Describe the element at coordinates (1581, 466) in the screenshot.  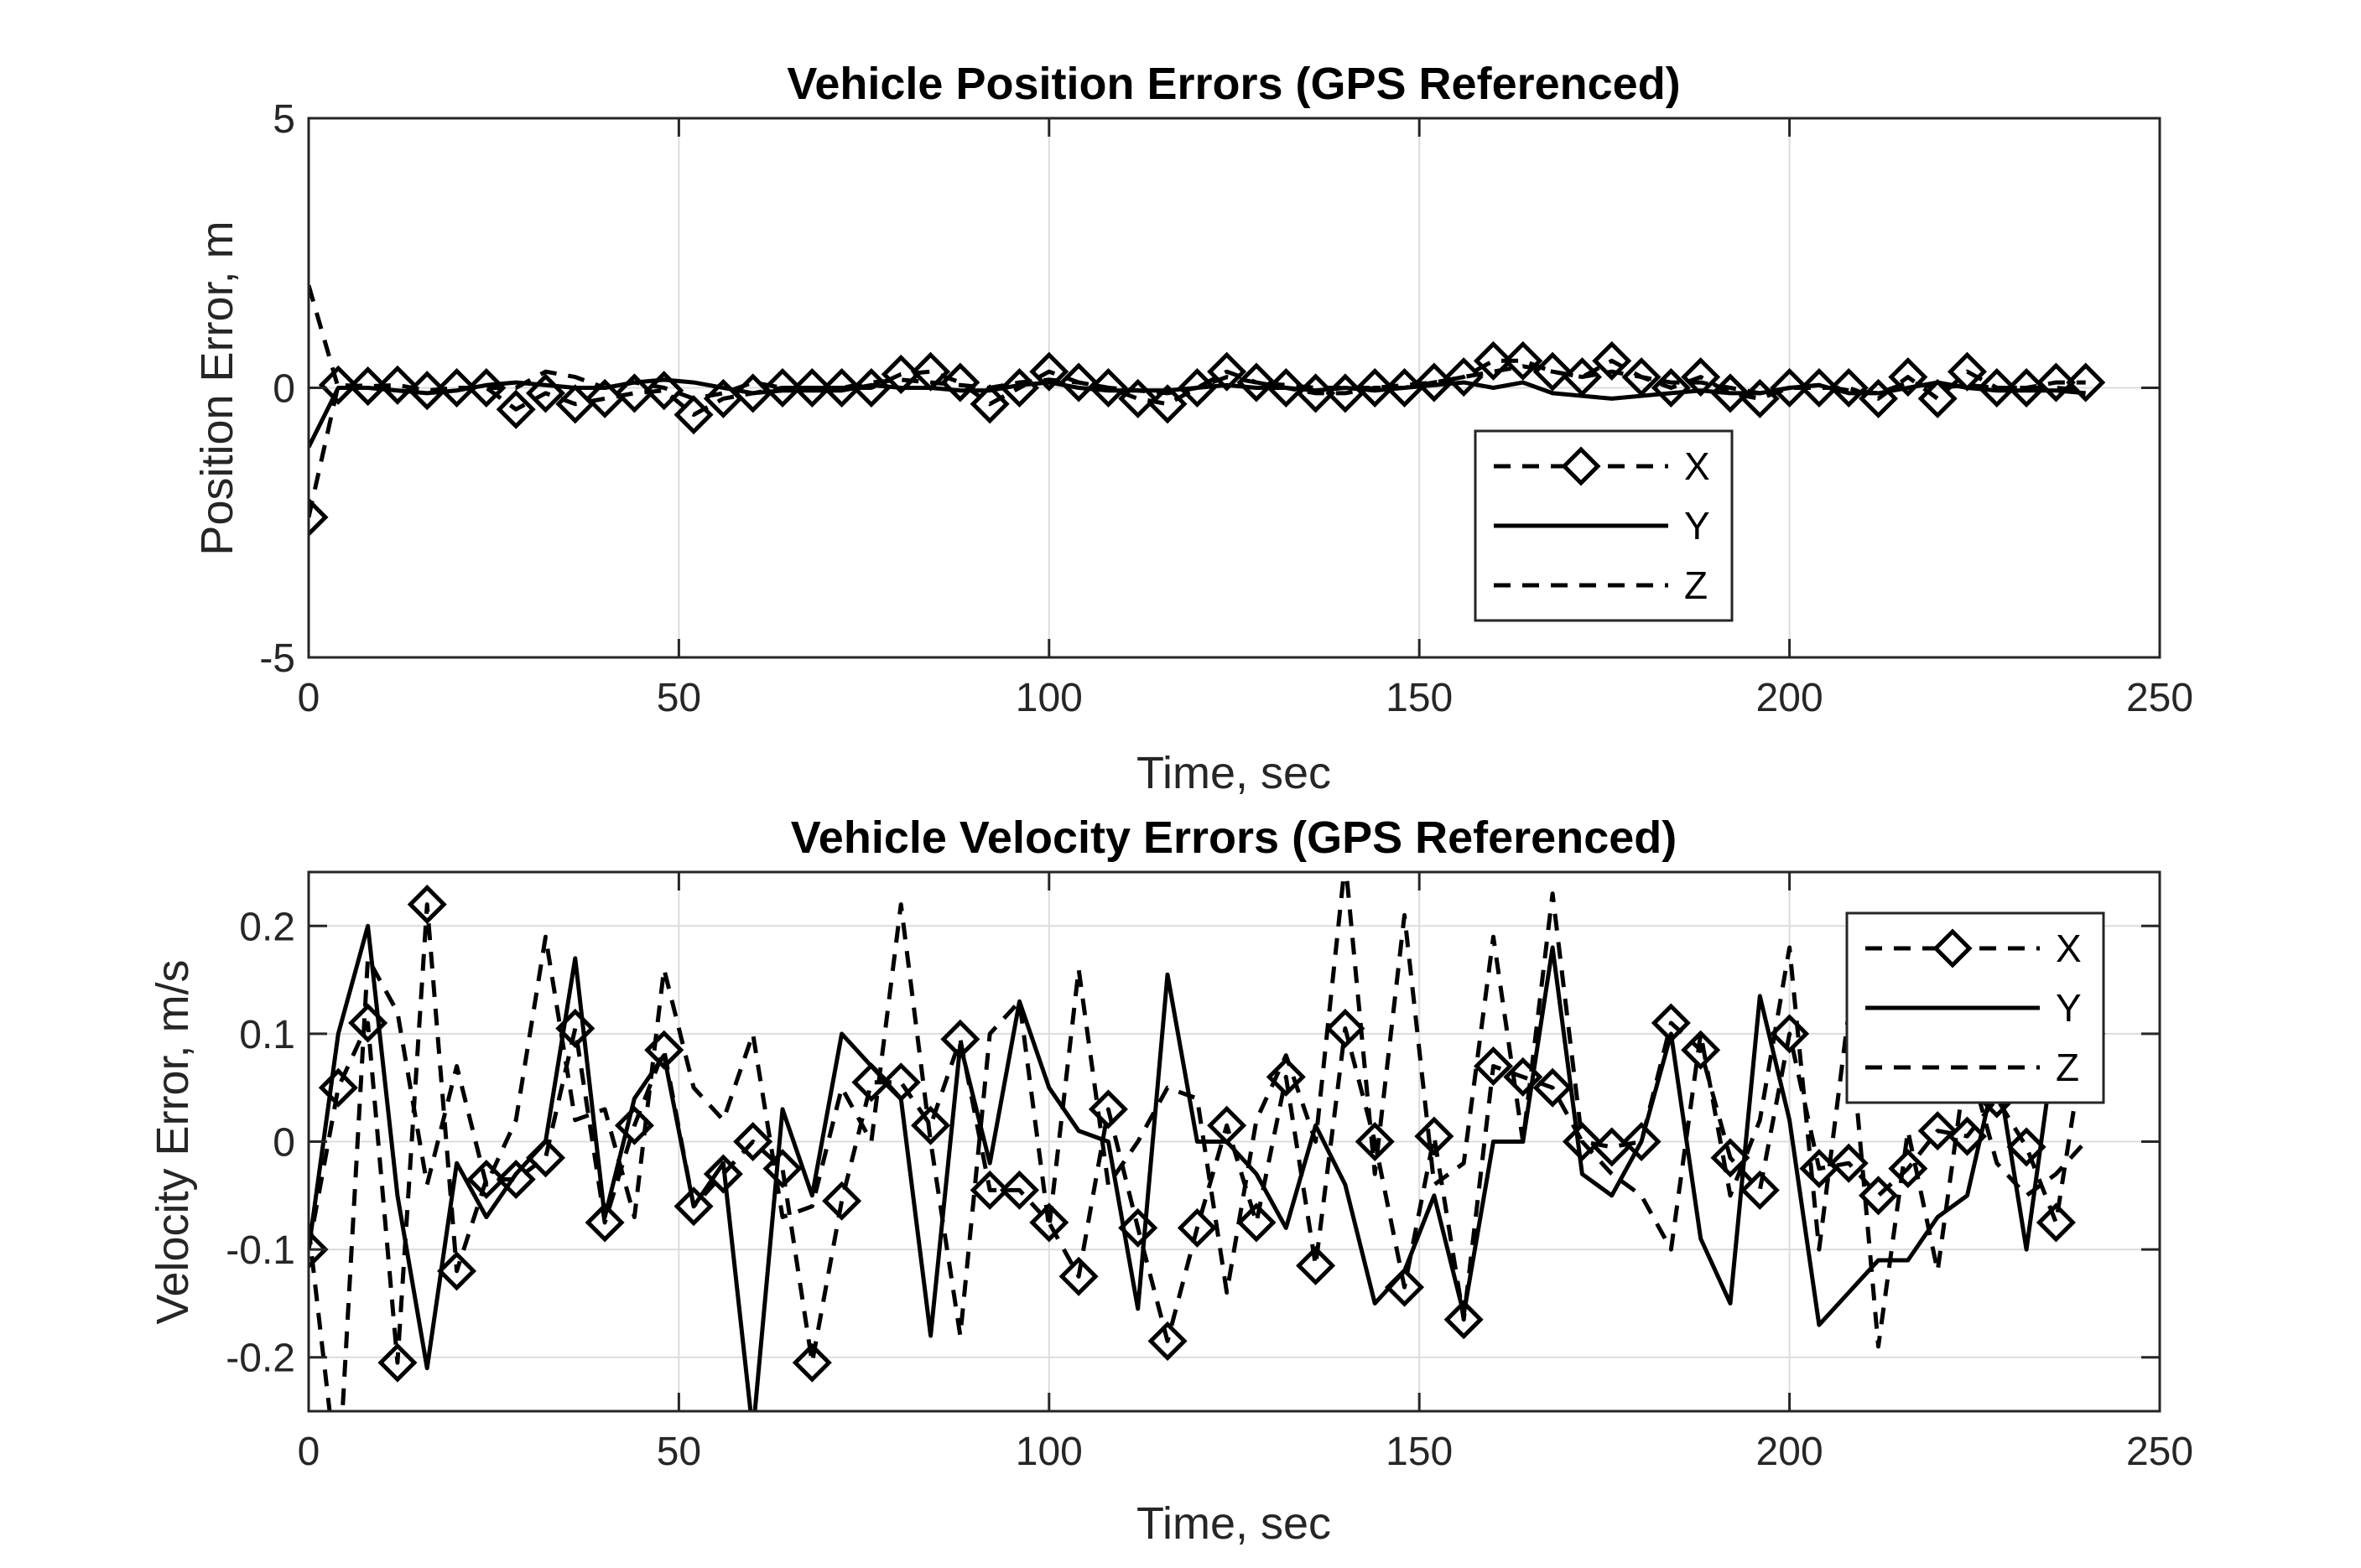
I see `position-legend-x-diamond-marker` at that location.